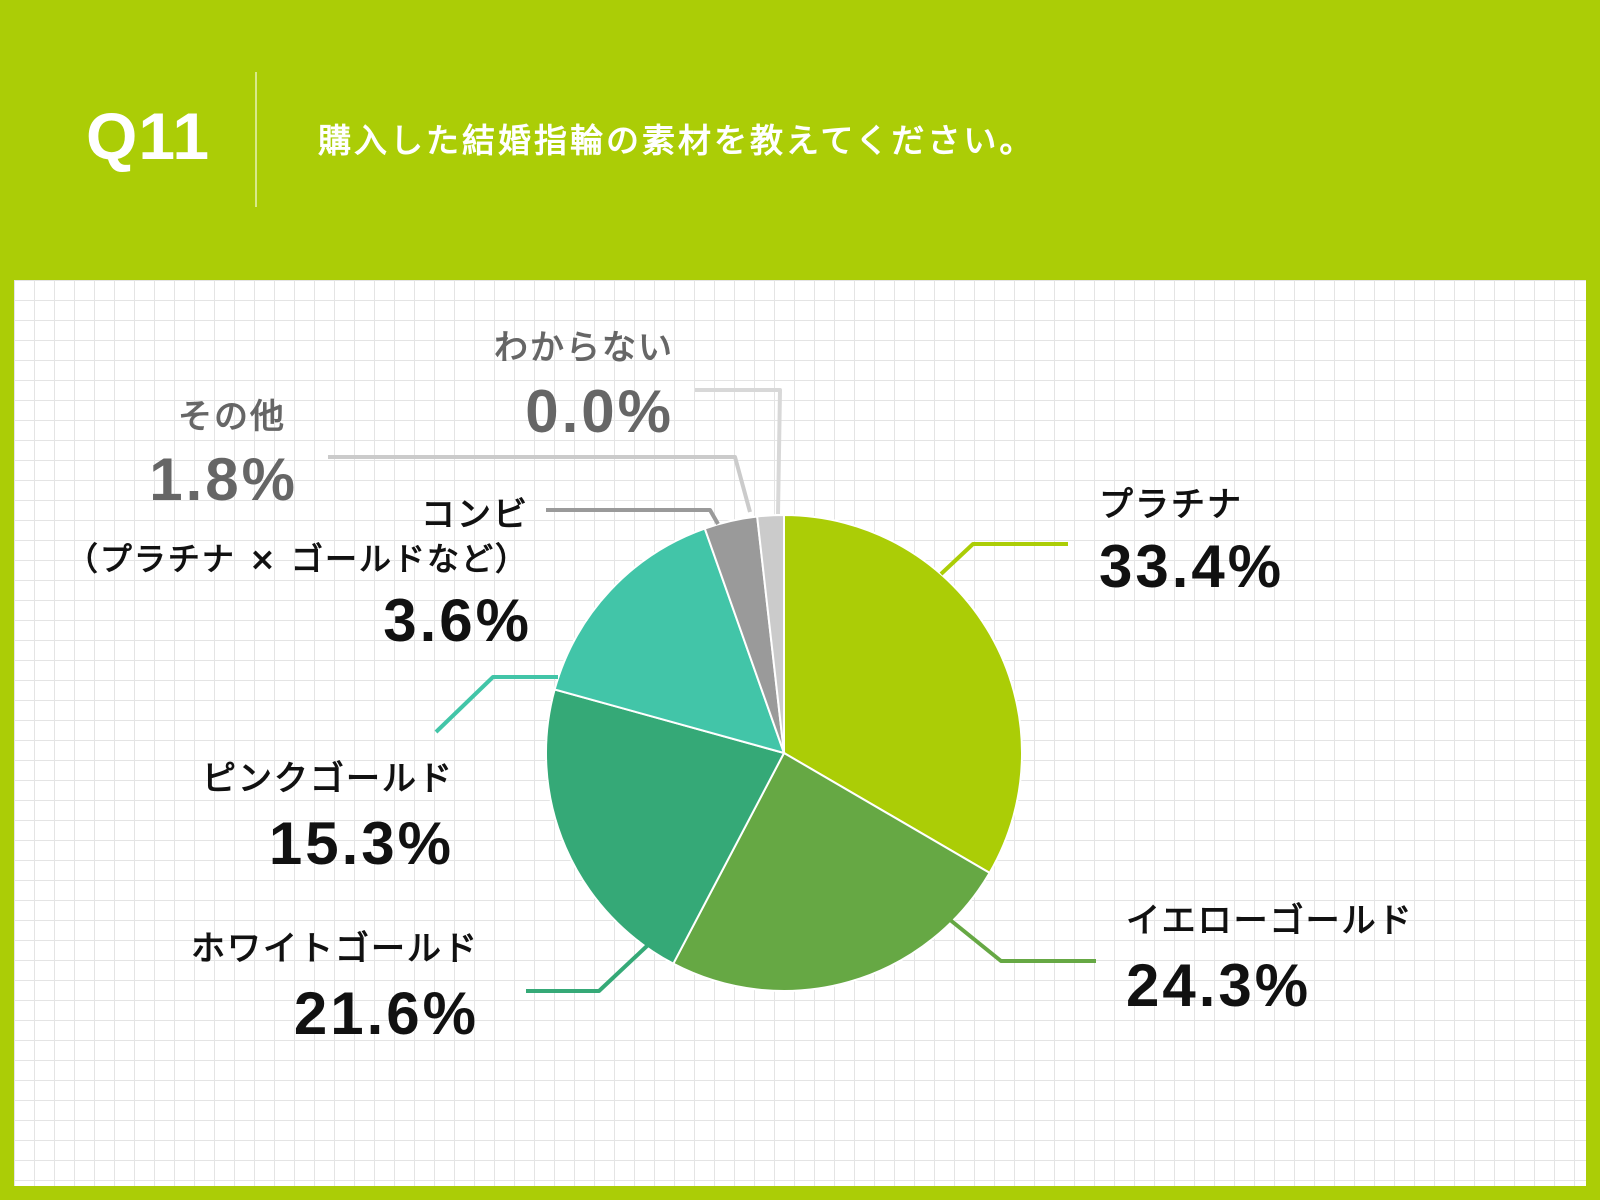 The width and height of the screenshot is (1600, 1200). What do you see at coordinates (1218, 985) in the screenshot?
I see `value-label-yellow-gold: 24.3%` at bounding box center [1218, 985].